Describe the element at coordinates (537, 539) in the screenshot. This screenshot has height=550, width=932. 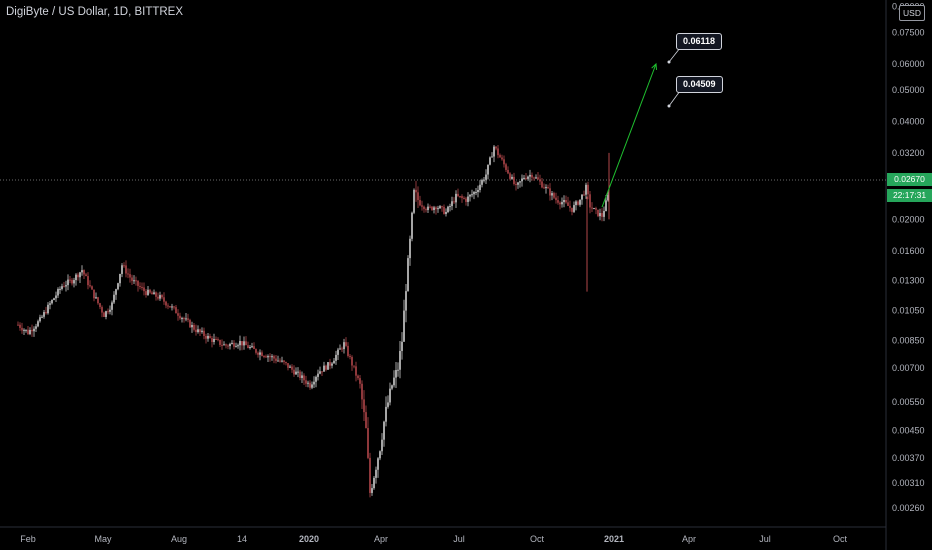
I see `time-tick-label: Oct` at that location.